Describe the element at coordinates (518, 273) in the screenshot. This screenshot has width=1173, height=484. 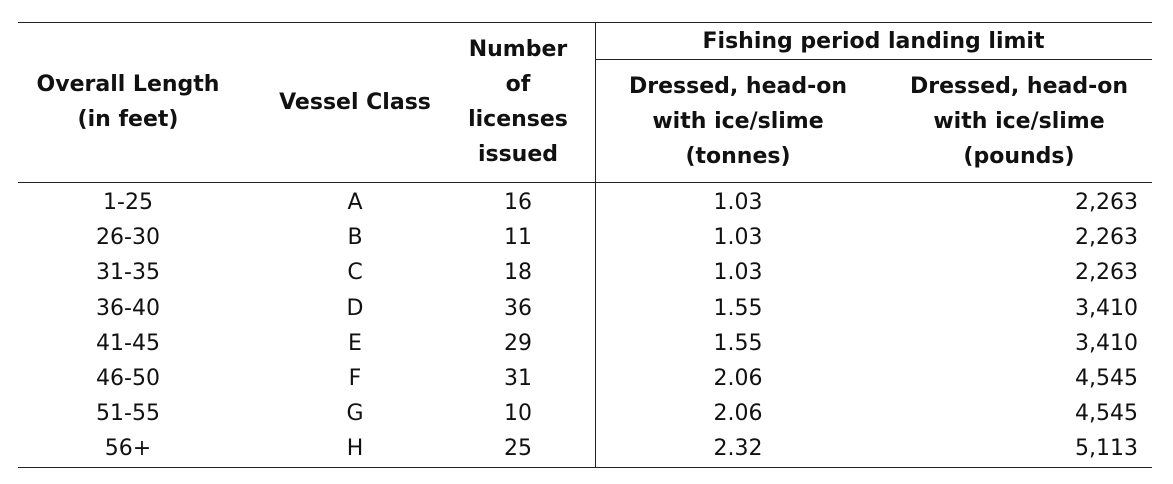
I see `cell-number-licenses: 18` at that location.